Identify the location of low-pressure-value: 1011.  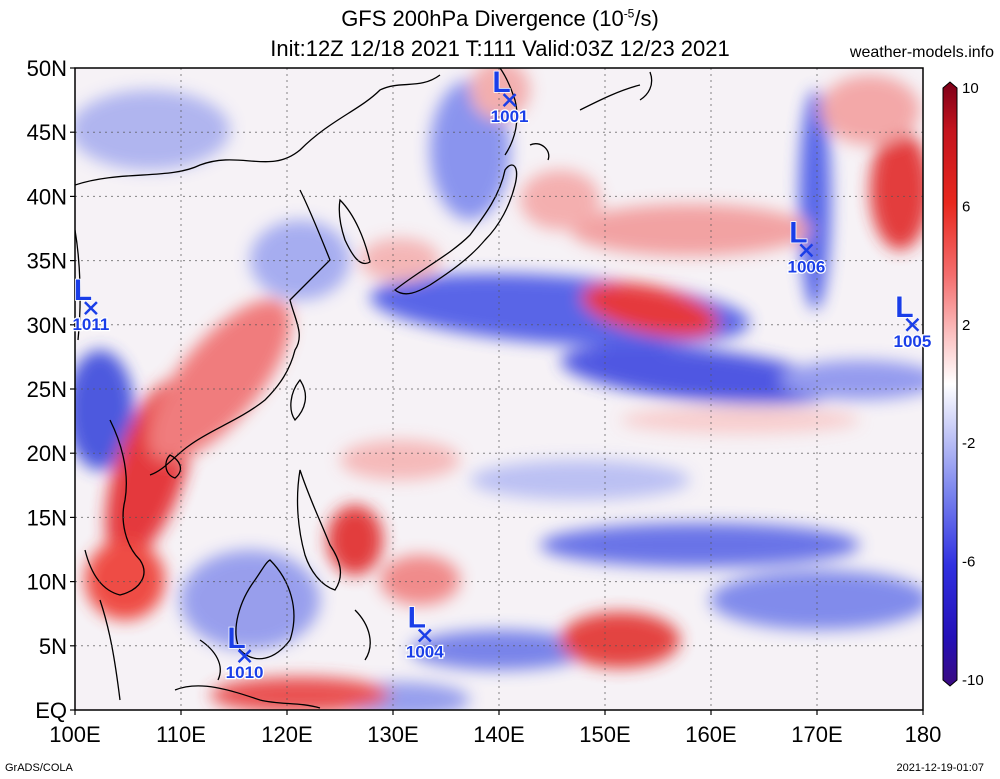
(90, 324).